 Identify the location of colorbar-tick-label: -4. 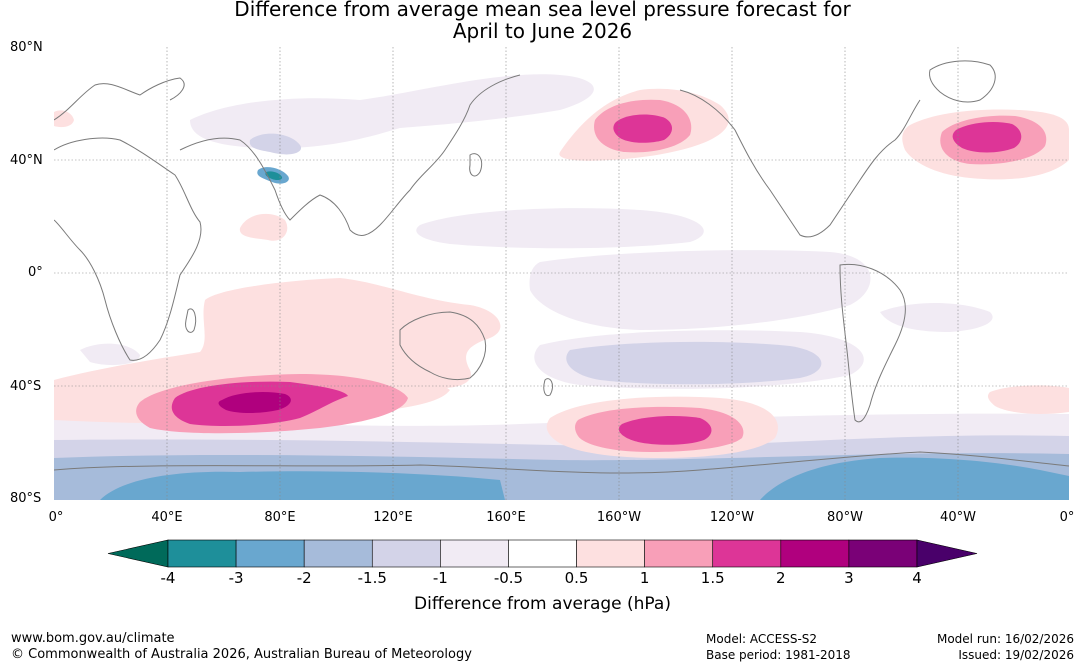
(168, 578).